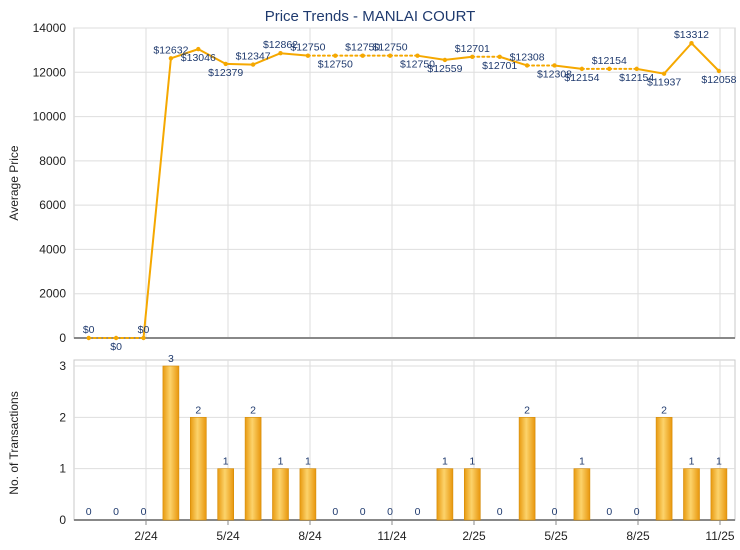 This screenshot has width=740, height=550. Describe the element at coordinates (62, 417) in the screenshot. I see `transactions-y-tick-label: 2` at that location.